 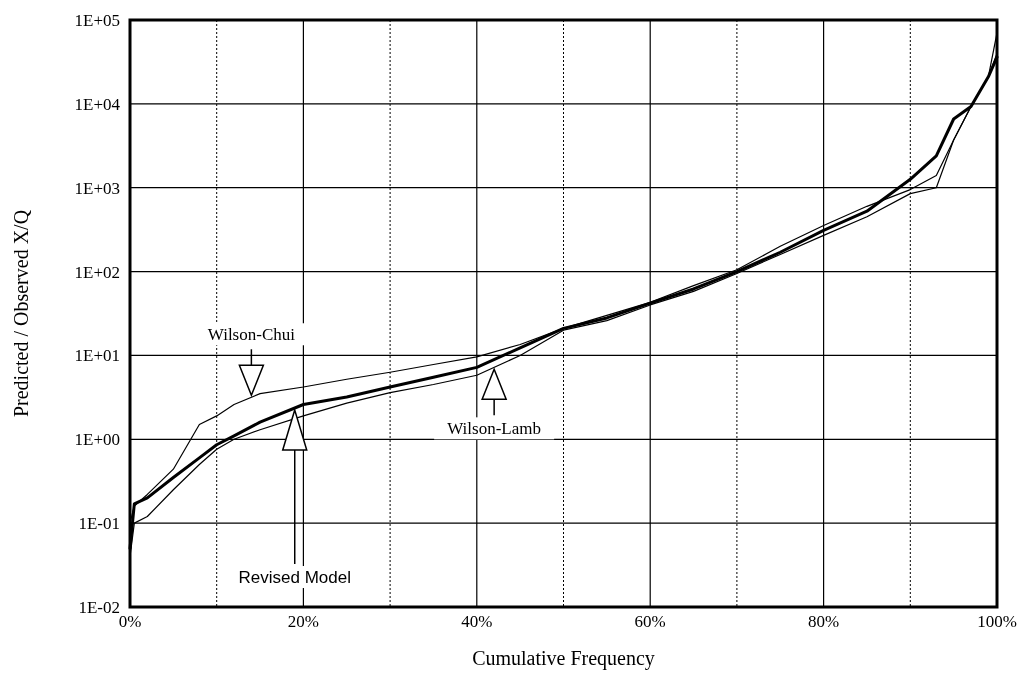 I want to click on y-tick-label: 1E+00, so click(x=97, y=440).